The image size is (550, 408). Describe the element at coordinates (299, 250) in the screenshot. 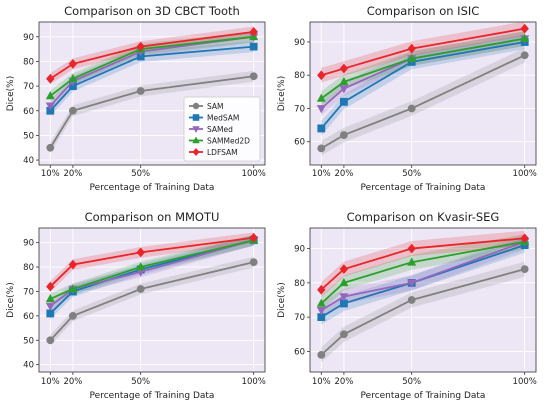

I see `y-tick-label: 90` at that location.